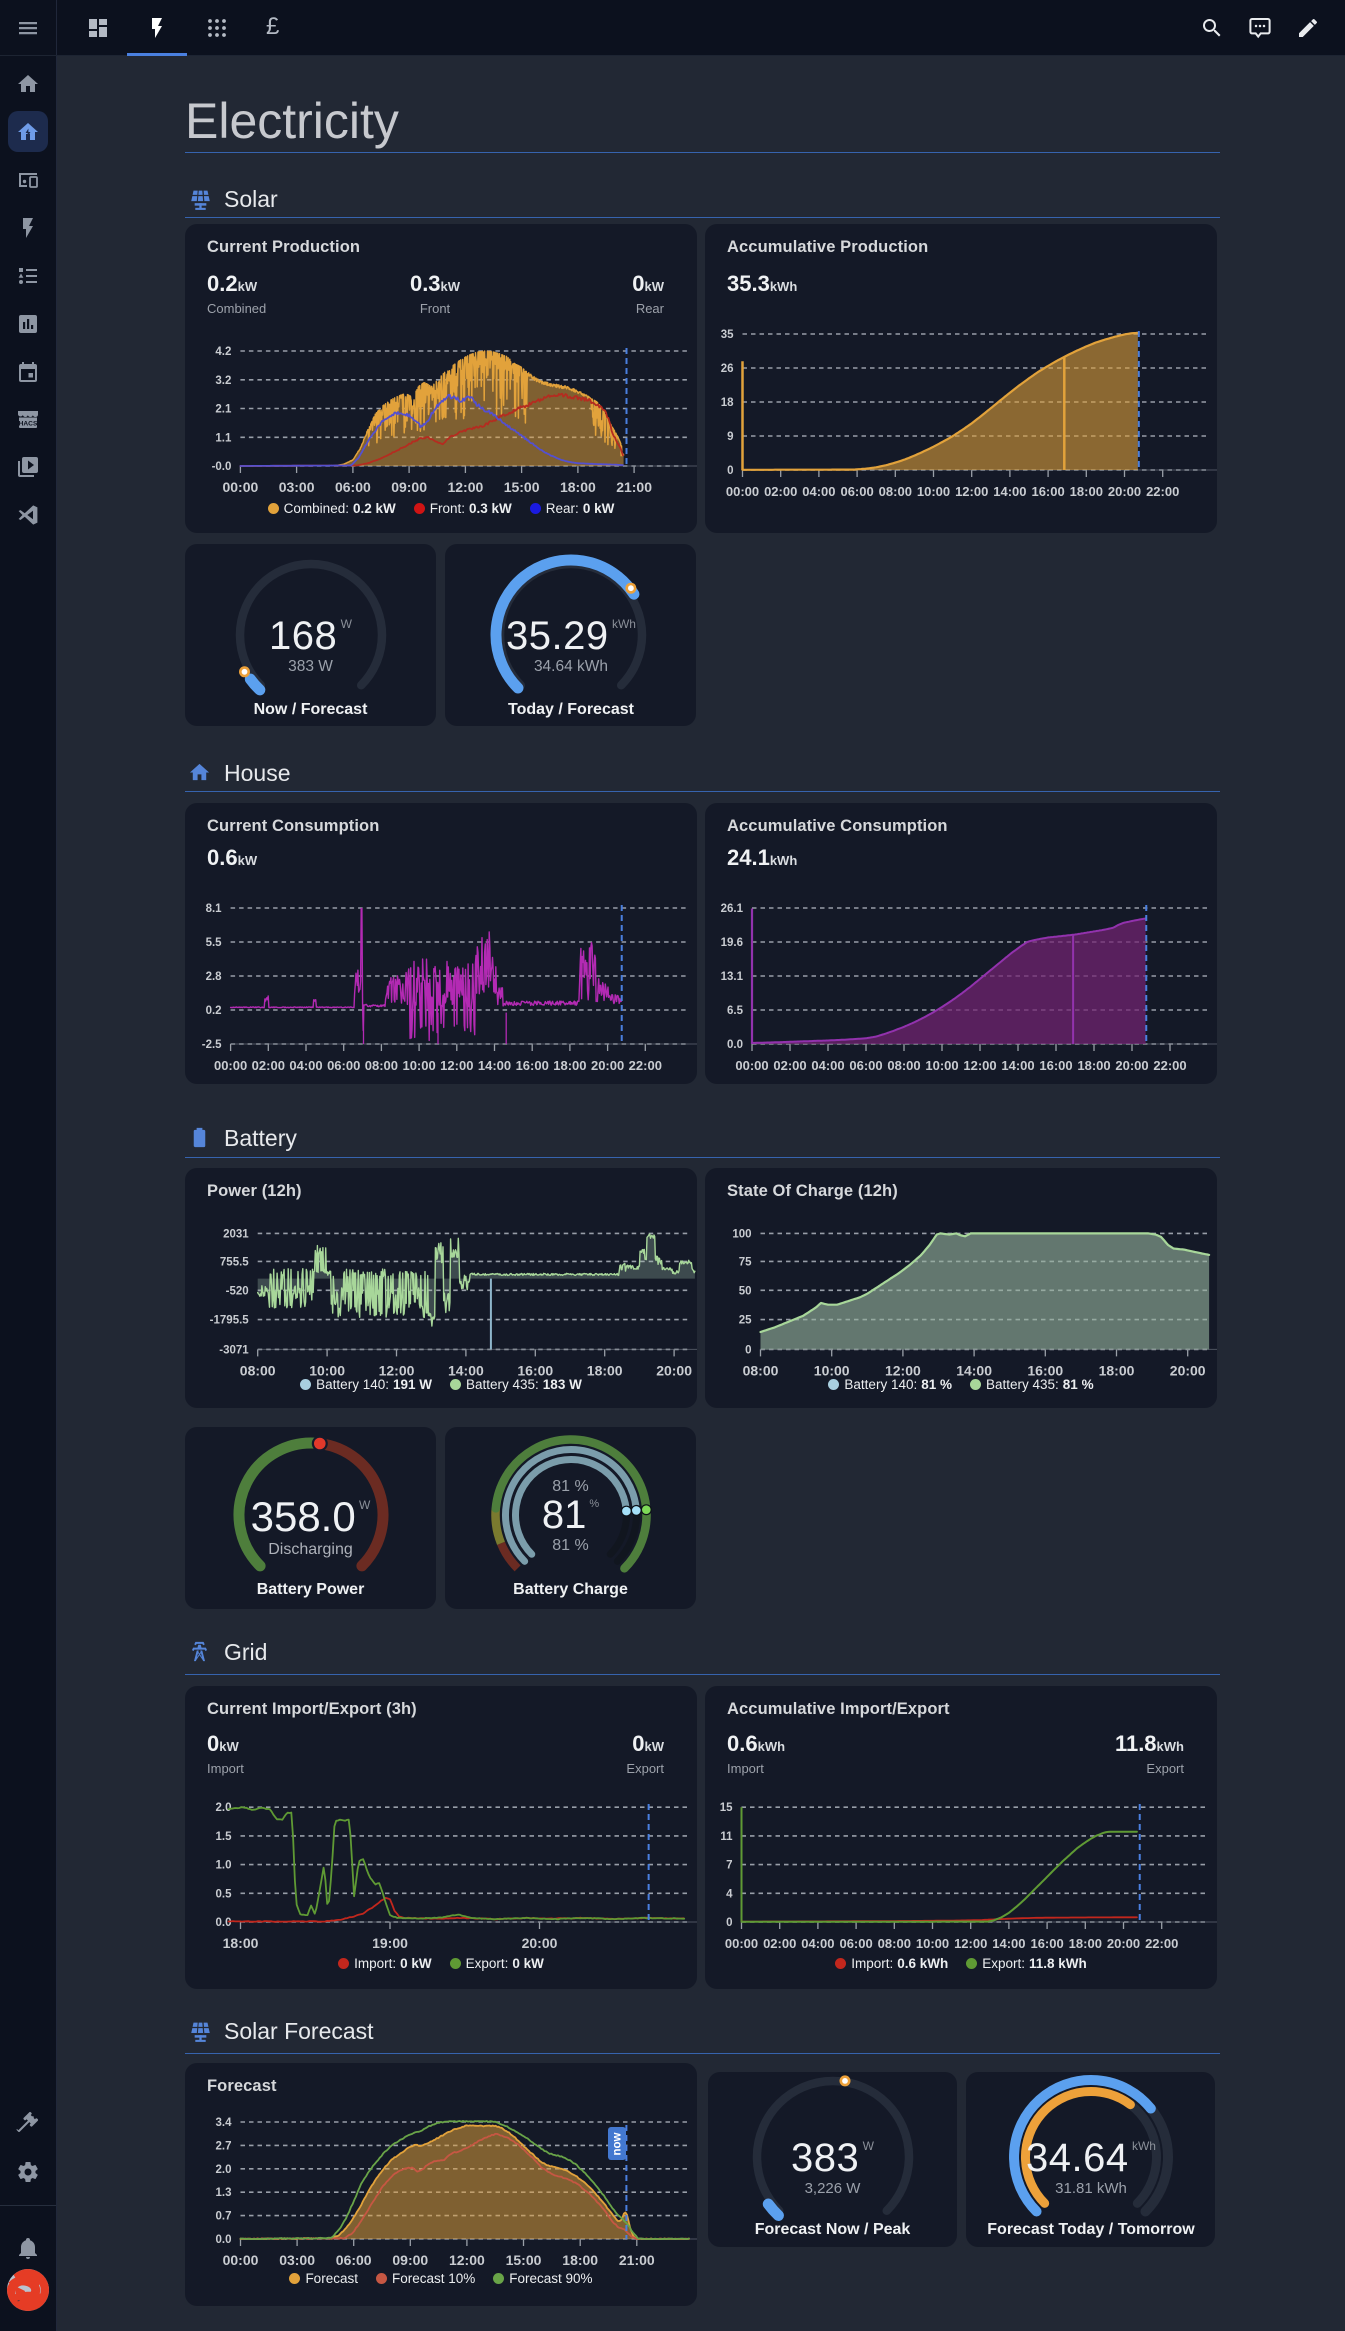 This screenshot has height=2331, width=1345. Describe the element at coordinates (223, 381) in the screenshot. I see `svg-text: 3.2` at that location.